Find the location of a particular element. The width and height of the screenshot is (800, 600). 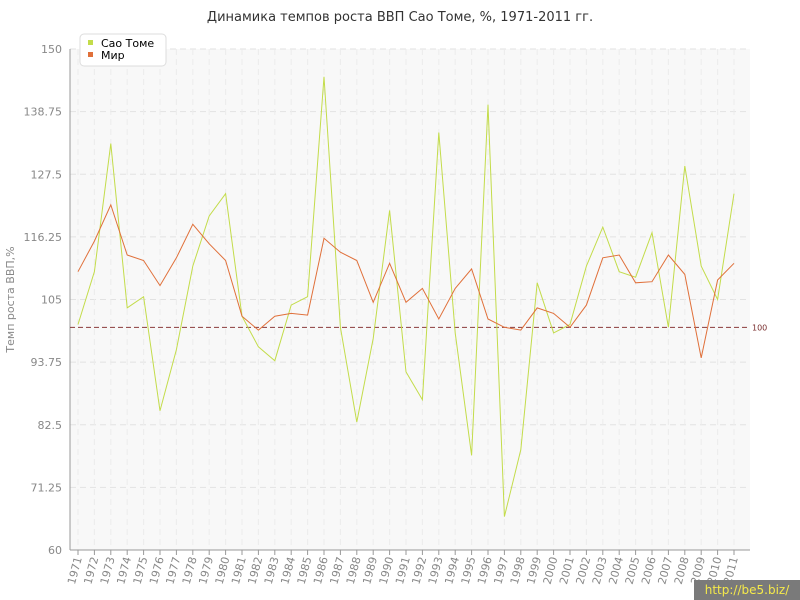

y-tick-label: 150 is located at coordinates (51, 49).